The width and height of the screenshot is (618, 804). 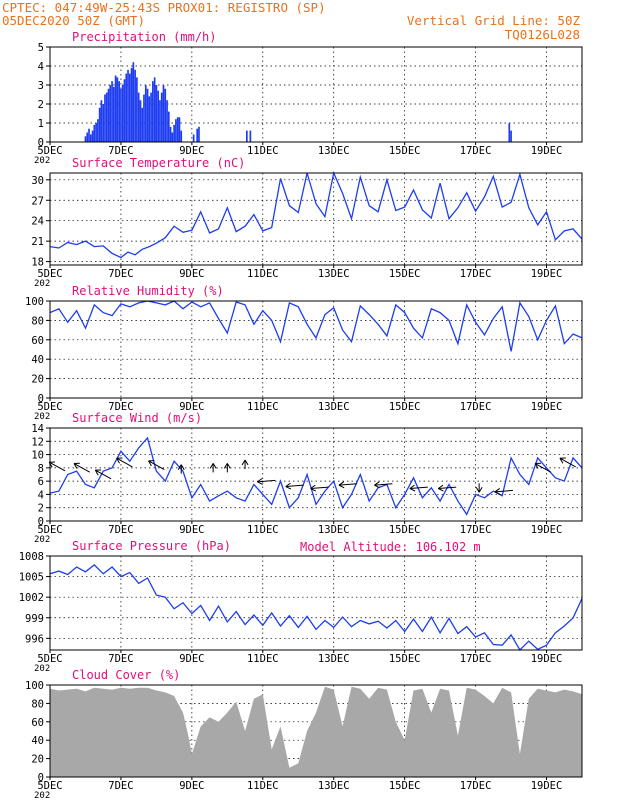 I want to click on y-tick-label: 1008, so click(x=31, y=557).